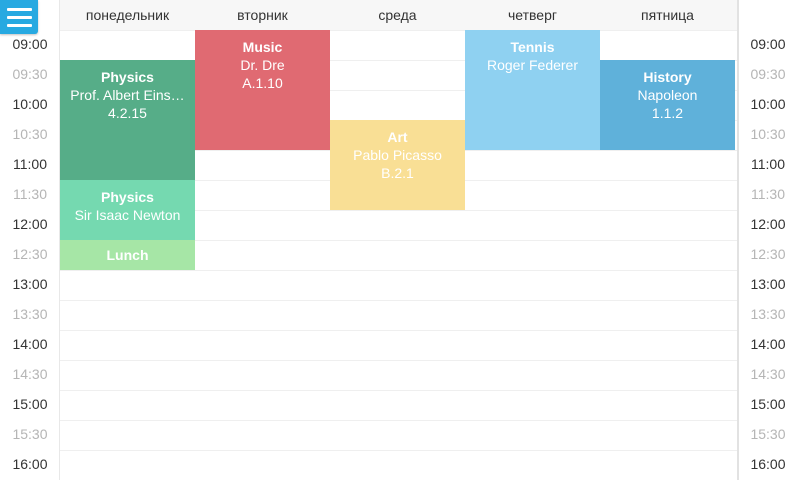 The image size is (800, 480). What do you see at coordinates (532, 15) in the screenshot?
I see `day-label-thursday: четверг` at bounding box center [532, 15].